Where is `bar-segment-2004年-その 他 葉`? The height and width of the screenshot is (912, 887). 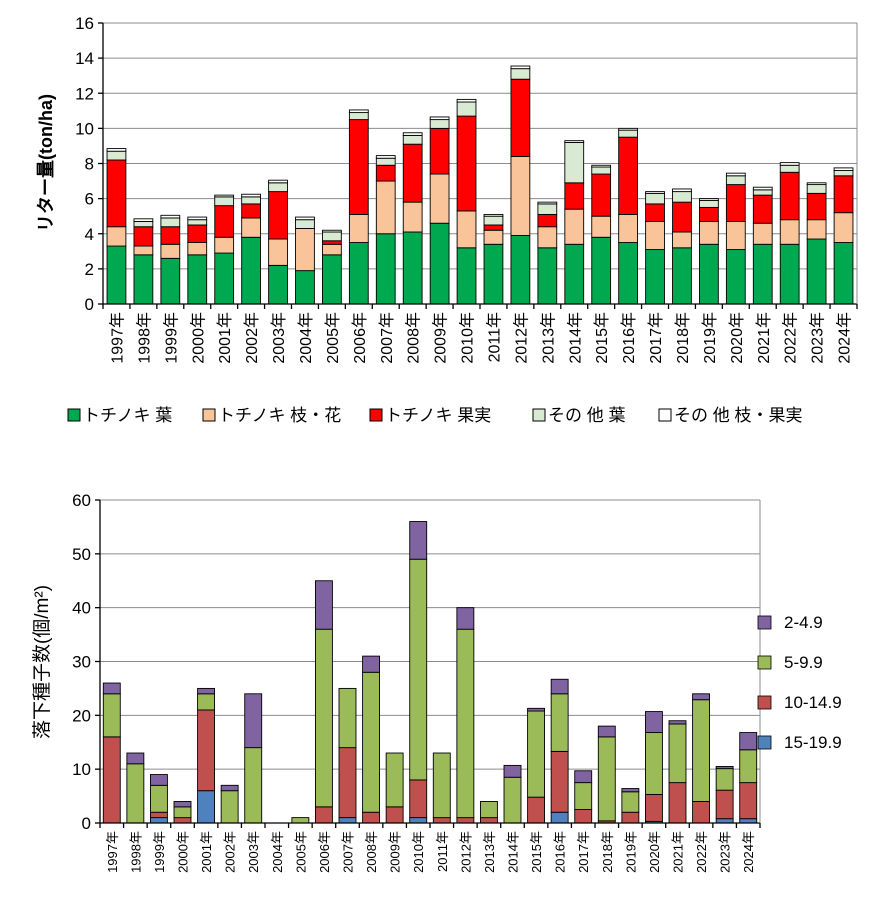 bar-segment-2004年-その 他 葉 is located at coordinates (305, 224).